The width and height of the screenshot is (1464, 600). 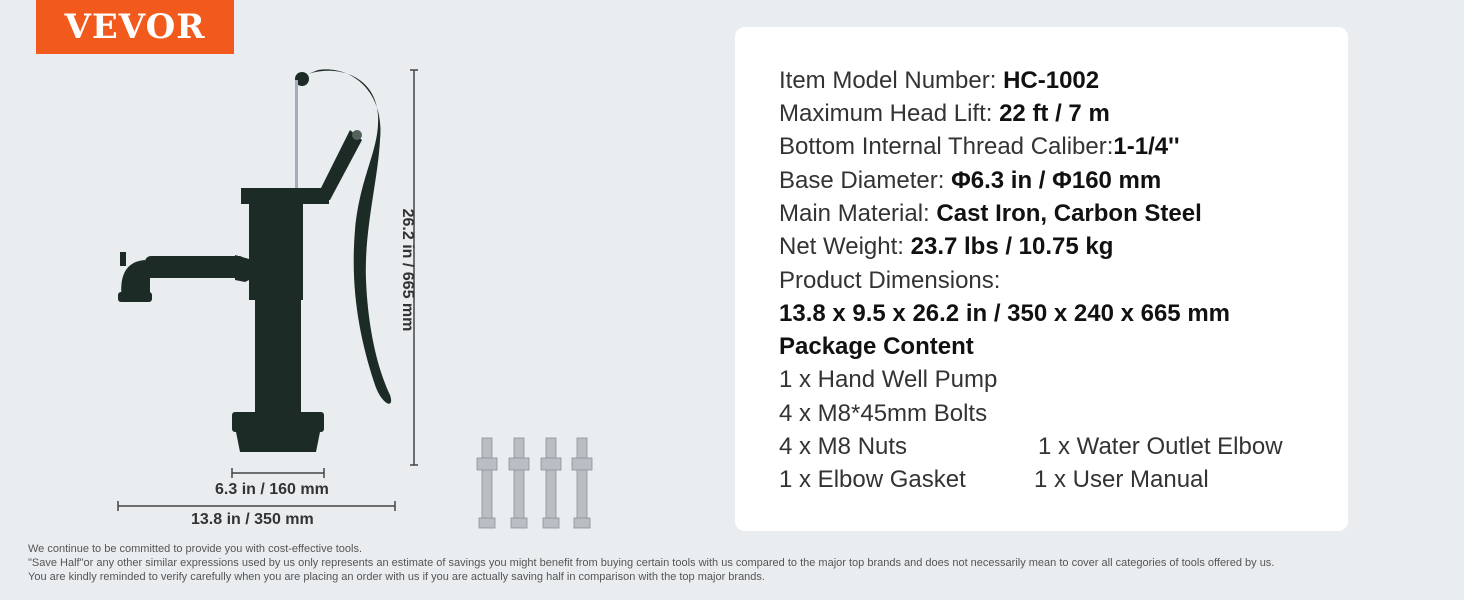 I want to click on package-item: 4 x M8*45mm Bolts, so click(x=883, y=413).